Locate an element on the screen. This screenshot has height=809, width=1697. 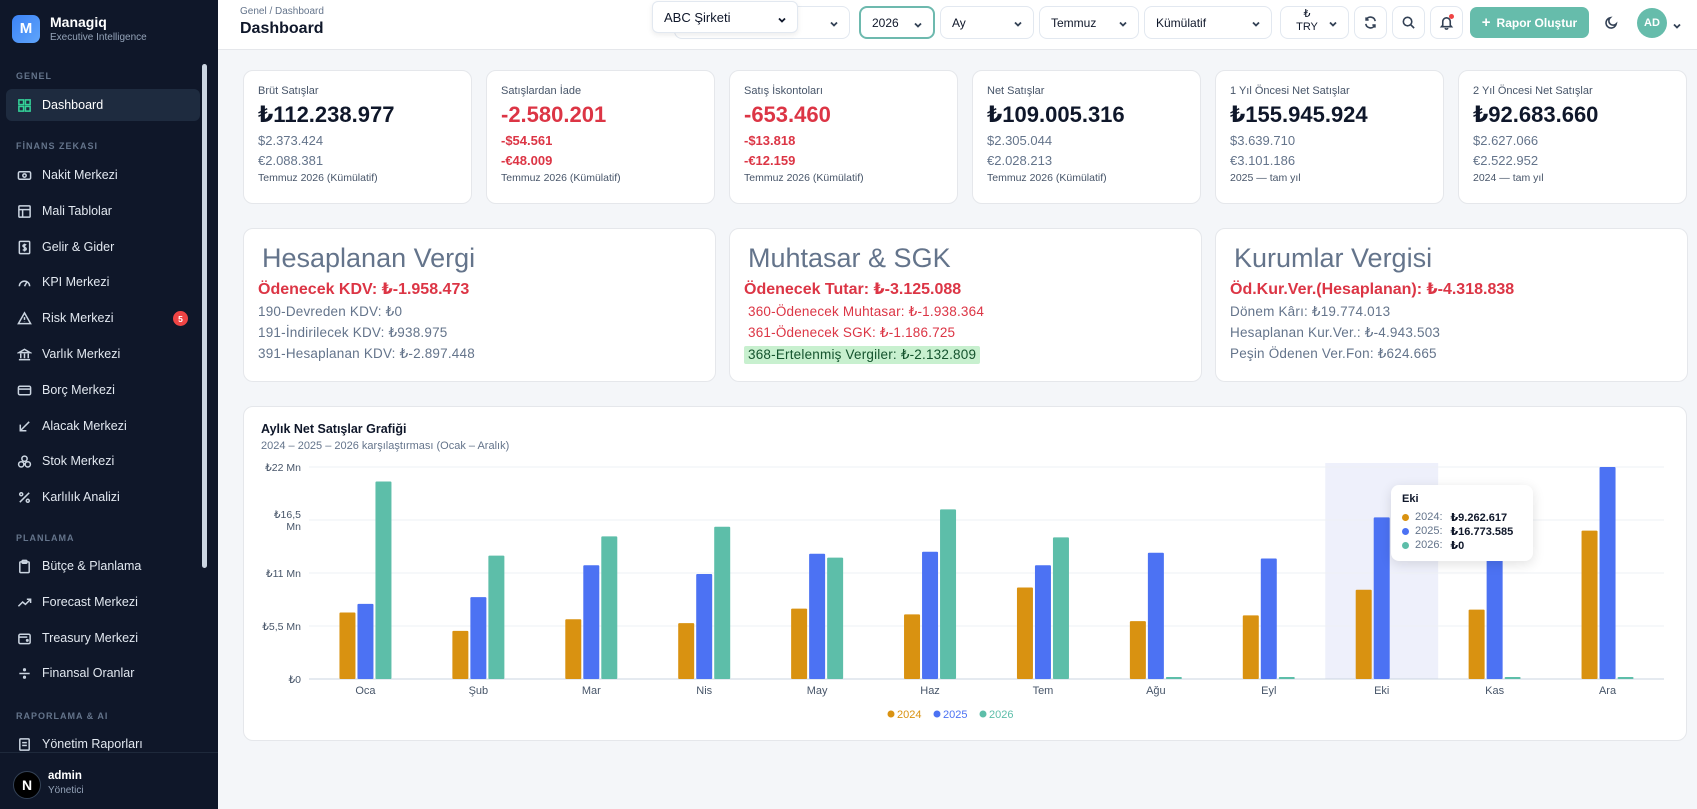
y-tick-label: Mn is located at coordinates (293, 527).